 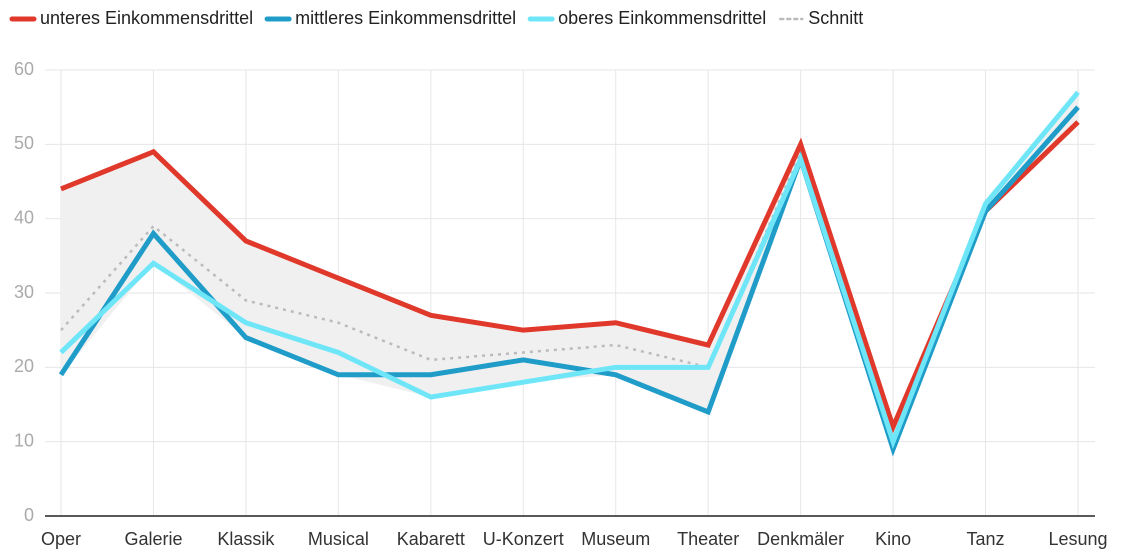 What do you see at coordinates (24, 143) in the screenshot?
I see `y-tick-label: 50` at bounding box center [24, 143].